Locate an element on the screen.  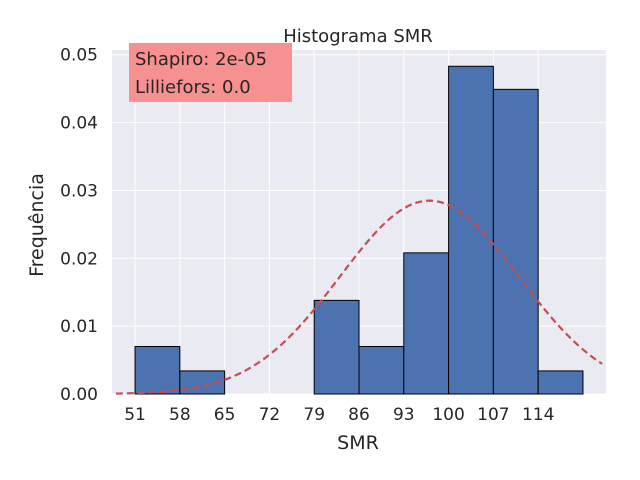
shapiro-text: Shapiro: 2e-05 is located at coordinates (201, 59).